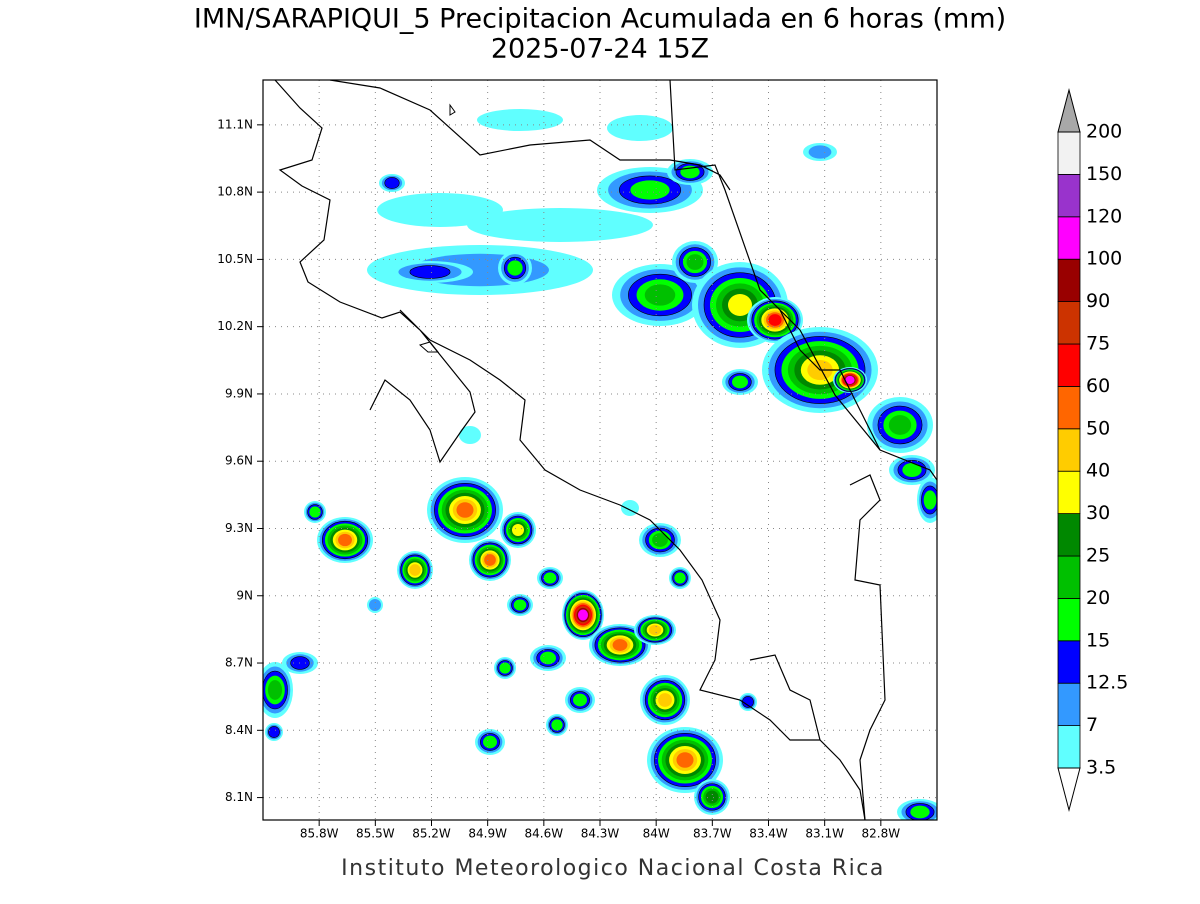  I want to click on x-tick-label: 83.7W, so click(712, 834).